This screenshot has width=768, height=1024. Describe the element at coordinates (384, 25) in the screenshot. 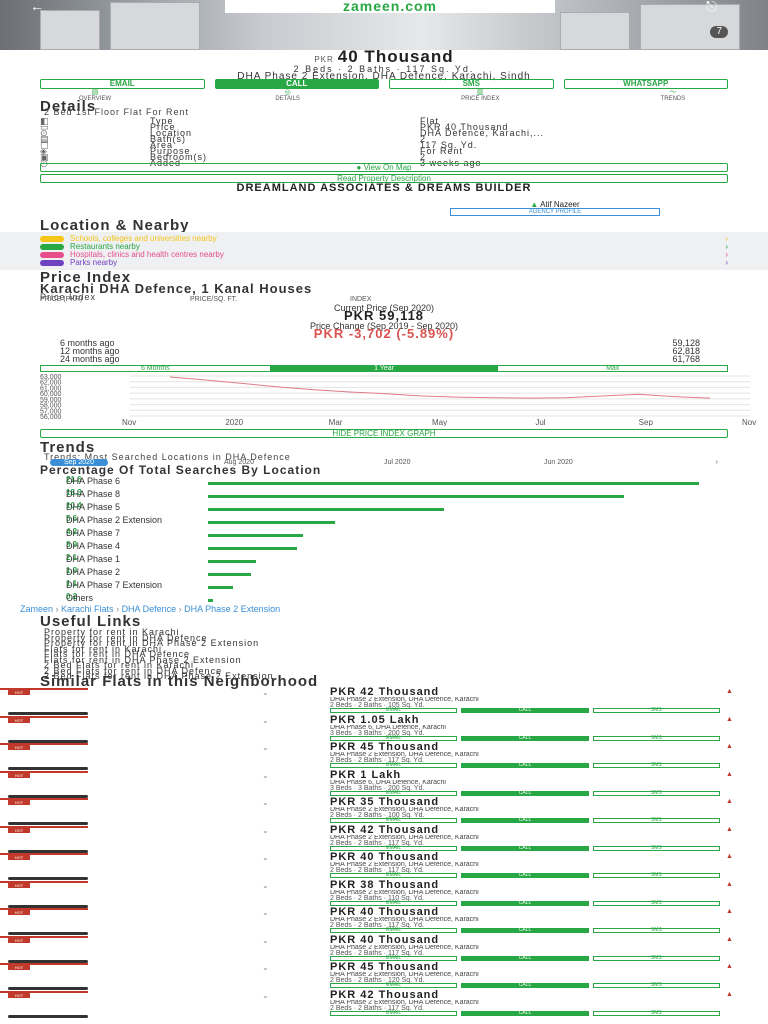

I see `hero-photo: ← zameen.com ⎋ 7` at that location.